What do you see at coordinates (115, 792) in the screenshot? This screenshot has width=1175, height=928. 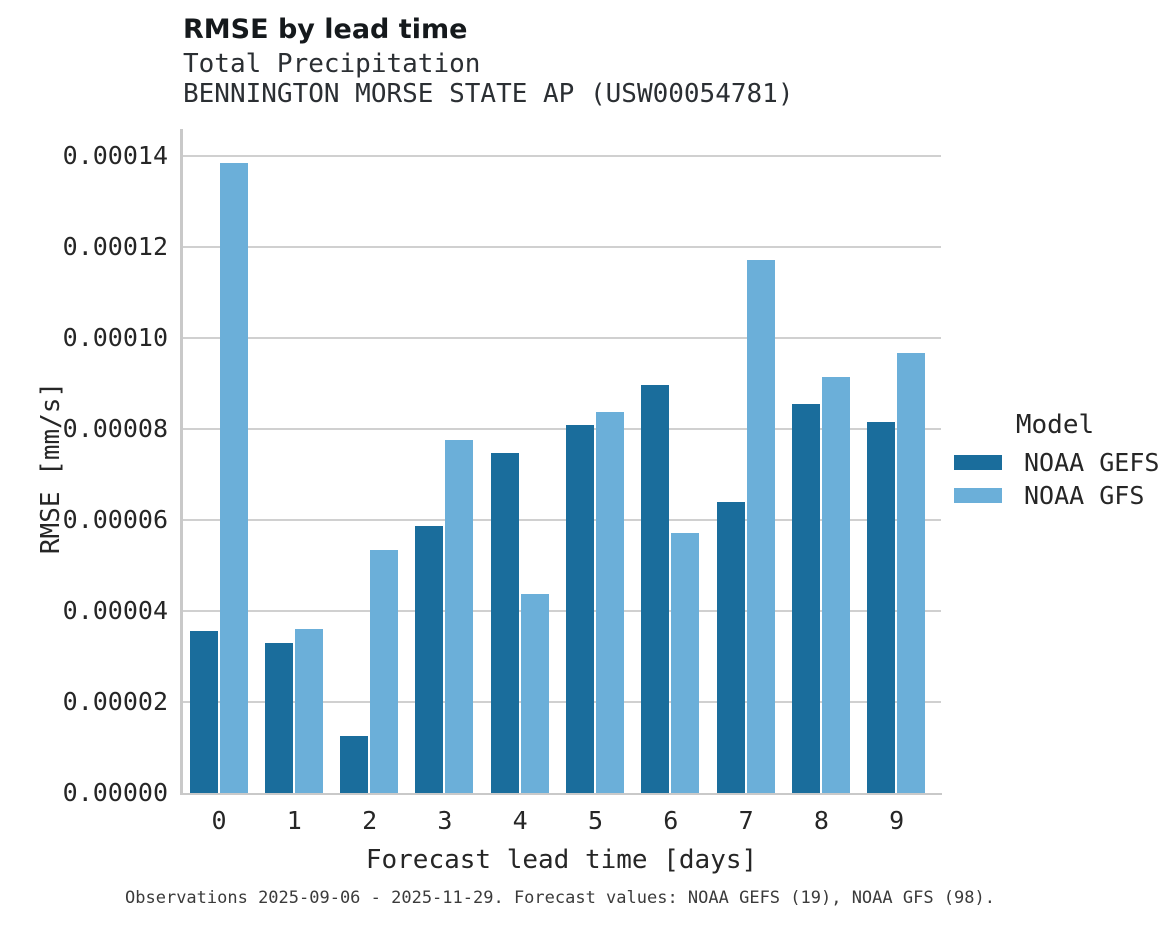 I see `y-tick-label-0.00000: 0.00000` at bounding box center [115, 792].